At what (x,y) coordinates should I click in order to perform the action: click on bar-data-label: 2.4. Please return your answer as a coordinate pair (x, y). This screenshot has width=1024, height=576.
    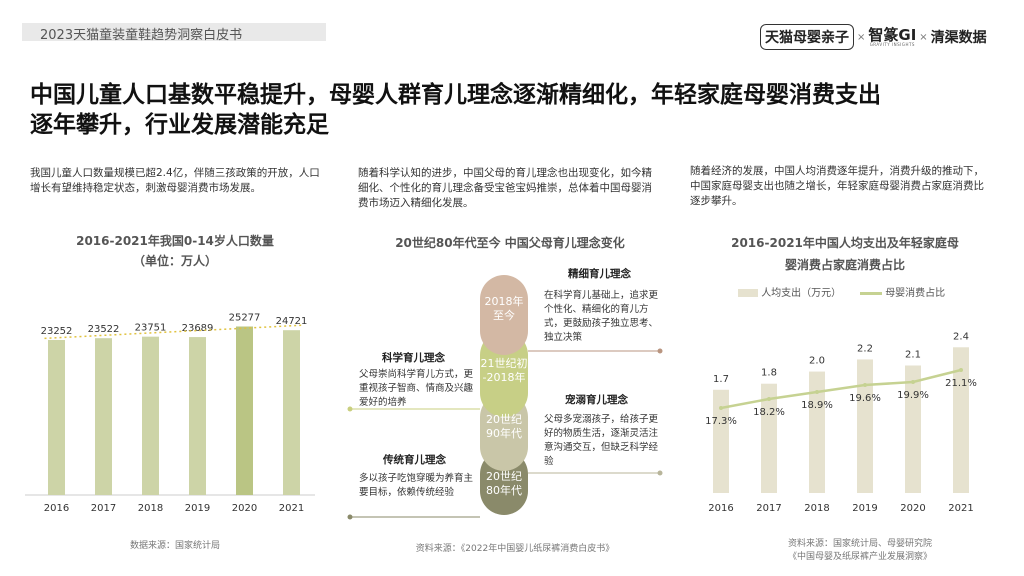
    Looking at the image, I should click on (961, 336).